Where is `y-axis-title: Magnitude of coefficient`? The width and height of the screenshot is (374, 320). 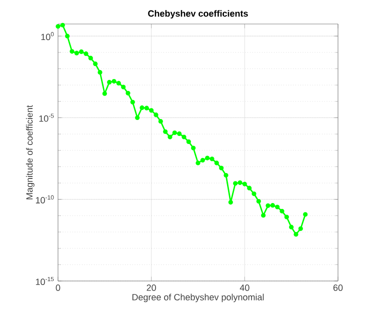
y-axis-title: Magnitude of coefficient is located at coordinates (30, 152).